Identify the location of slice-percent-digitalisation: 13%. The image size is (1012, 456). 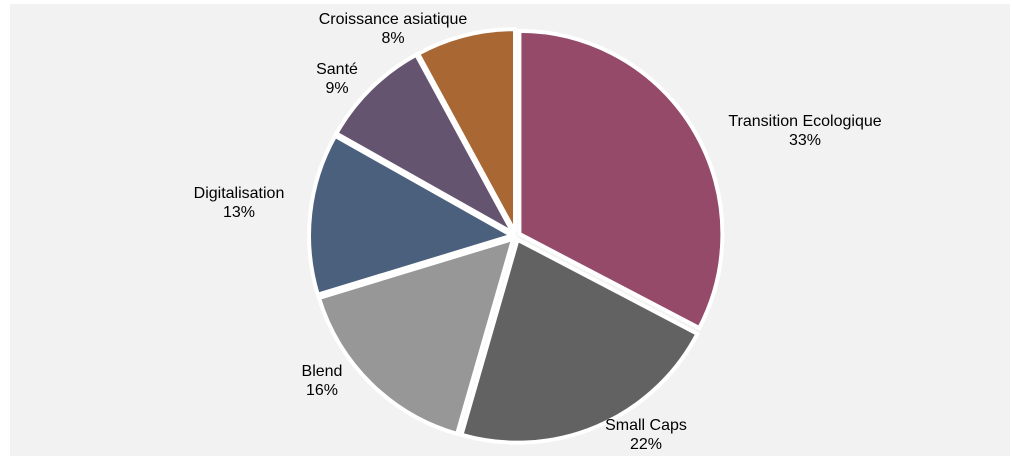
(239, 212).